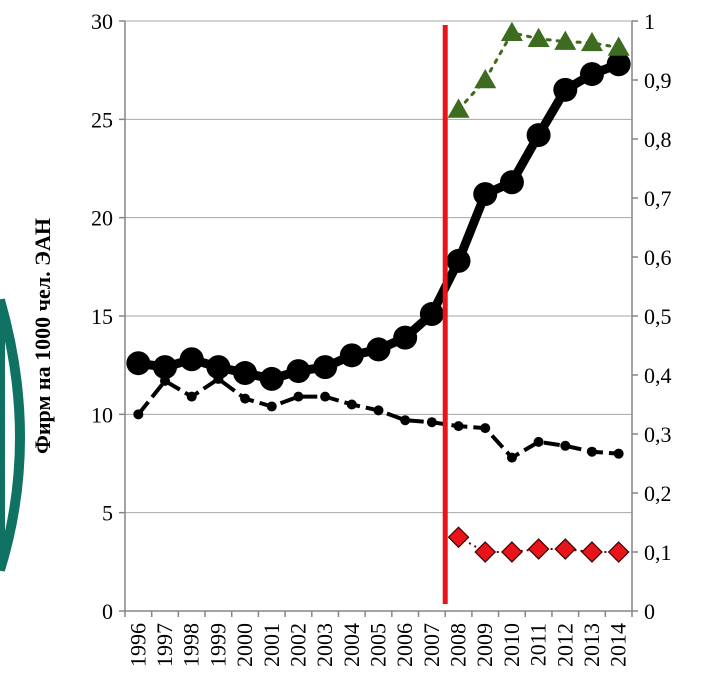  Describe the element at coordinates (658, 493) in the screenshot. I see `right-tick-label: 0,2` at that location.